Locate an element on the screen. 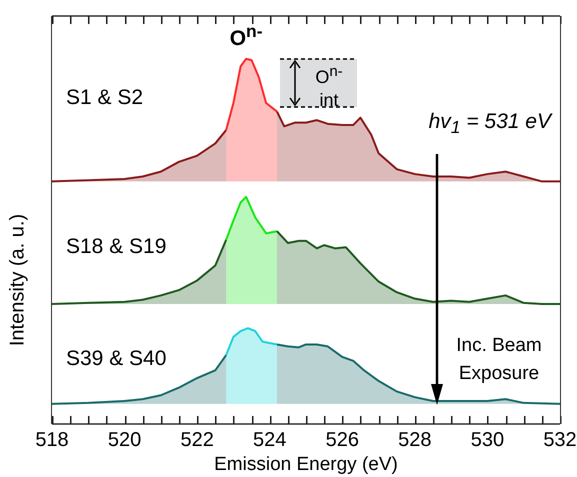  series-label: S39 & S40 is located at coordinates (116, 359).